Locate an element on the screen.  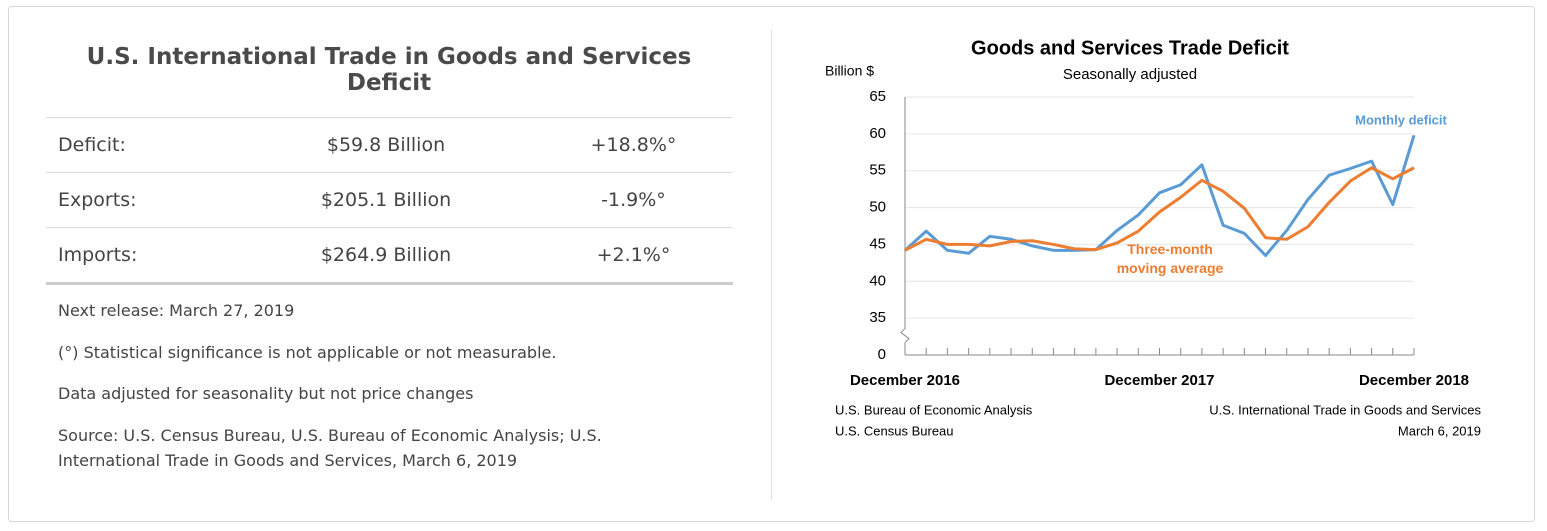
table-row: Imports: $264.9 Billion +2.1%° is located at coordinates (389, 256).